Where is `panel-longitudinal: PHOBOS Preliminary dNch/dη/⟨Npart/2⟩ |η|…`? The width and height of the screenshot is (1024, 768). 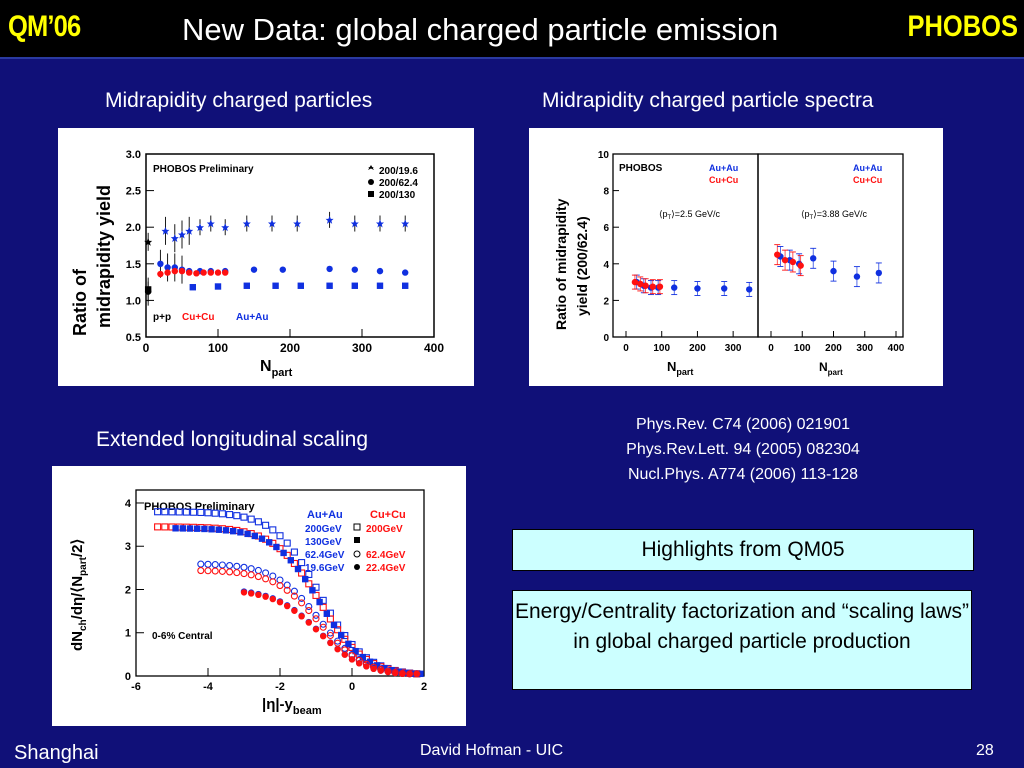
panel-longitudinal: PHOBOS Preliminary dNch/dη/⟨Npart/2⟩ |η|… is located at coordinates (259, 596).